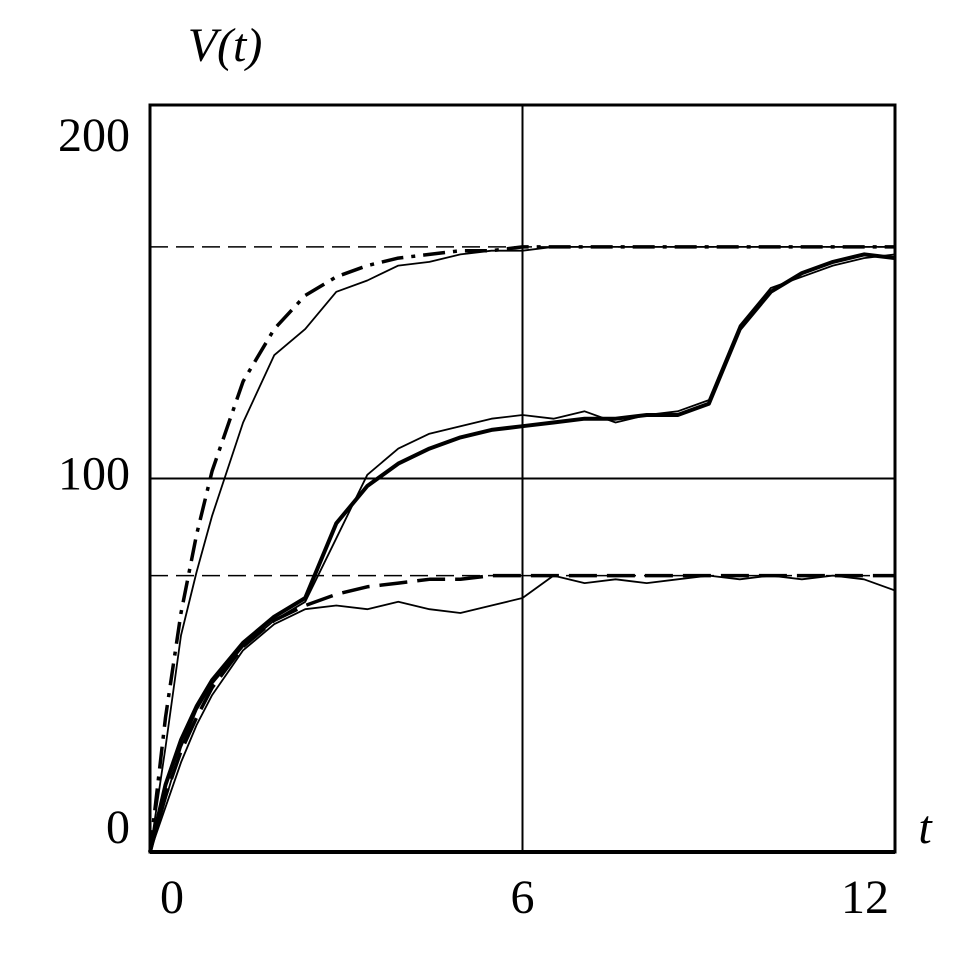 Image resolution: width=968 pixels, height=965 pixels. What do you see at coordinates (225, 45) in the screenshot?
I see `y-axis-label: V(t)` at bounding box center [225, 45].